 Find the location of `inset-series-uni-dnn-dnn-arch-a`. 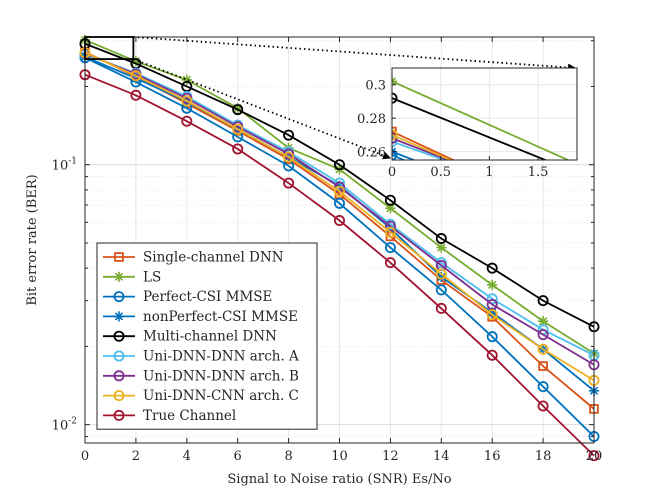

inset-series-uni-dnn-dnn-arch-a is located at coordinates (419, 148).